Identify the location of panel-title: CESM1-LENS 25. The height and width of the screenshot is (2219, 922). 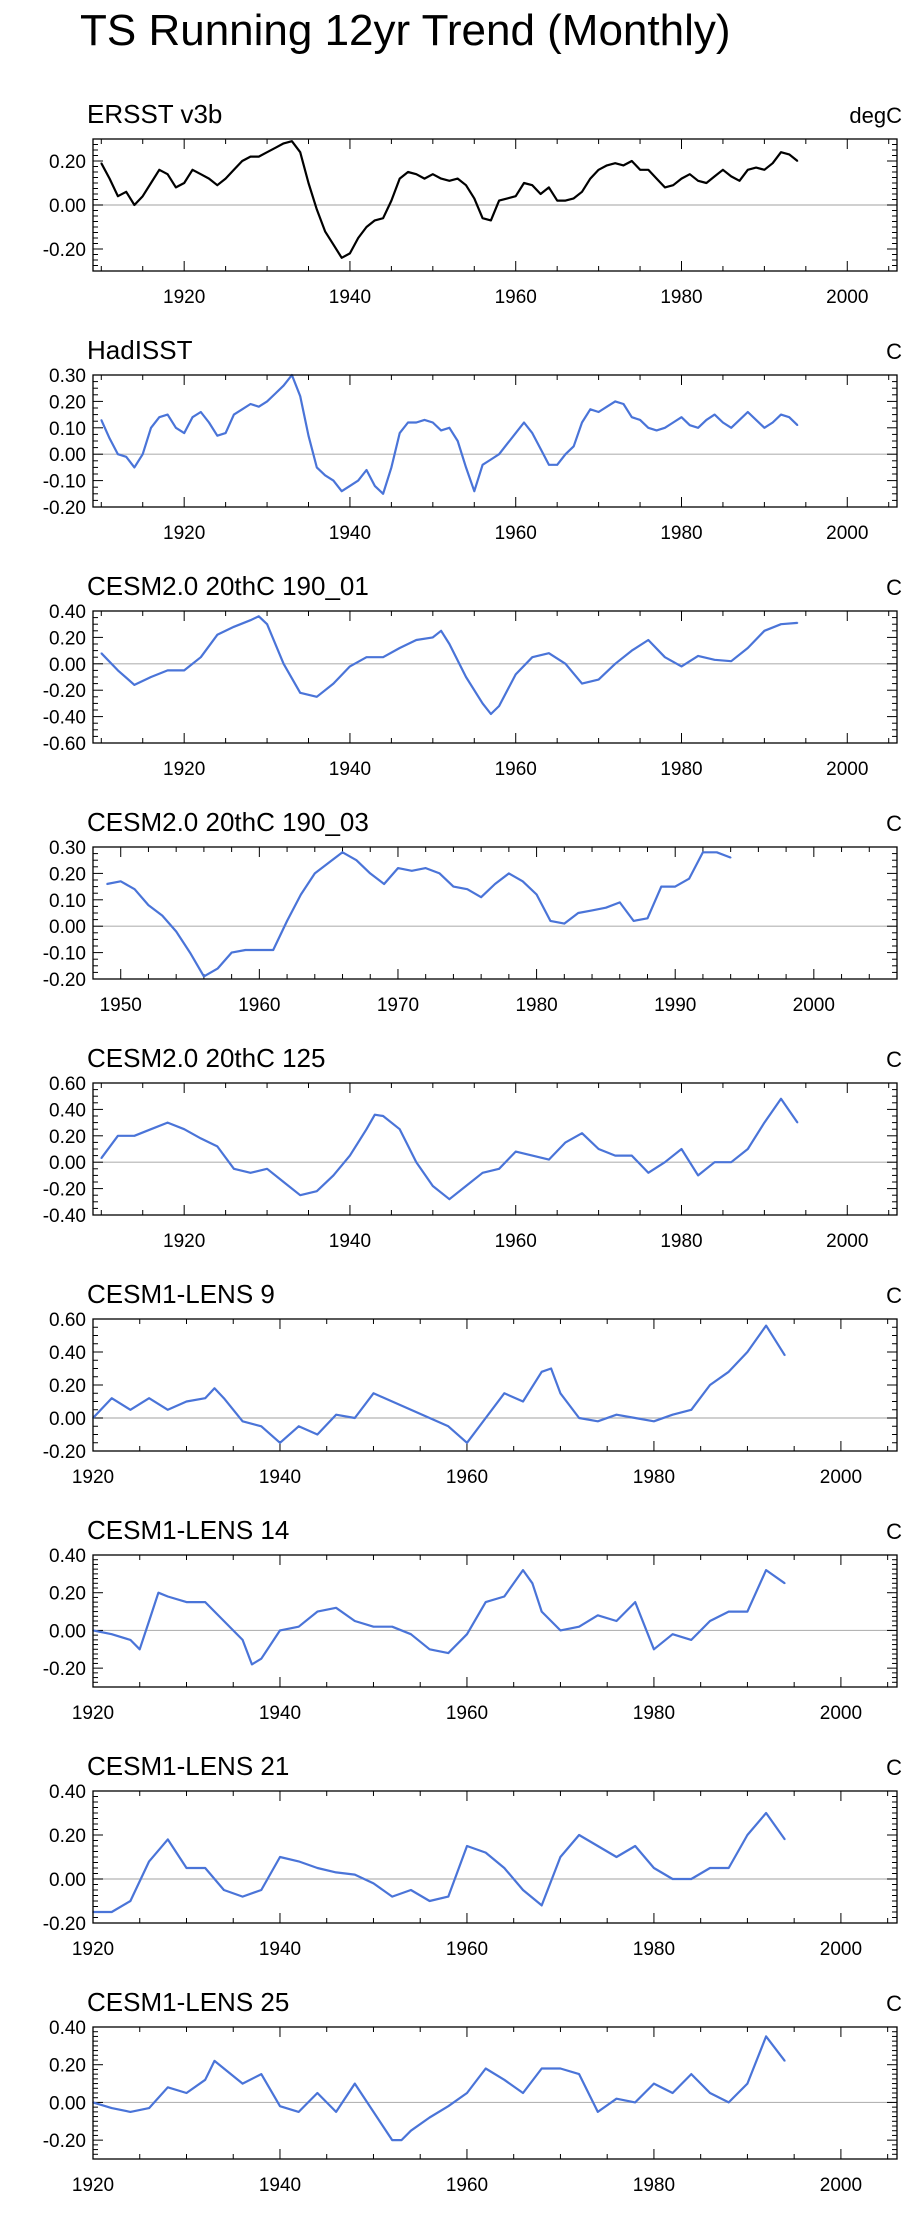
(188, 2002).